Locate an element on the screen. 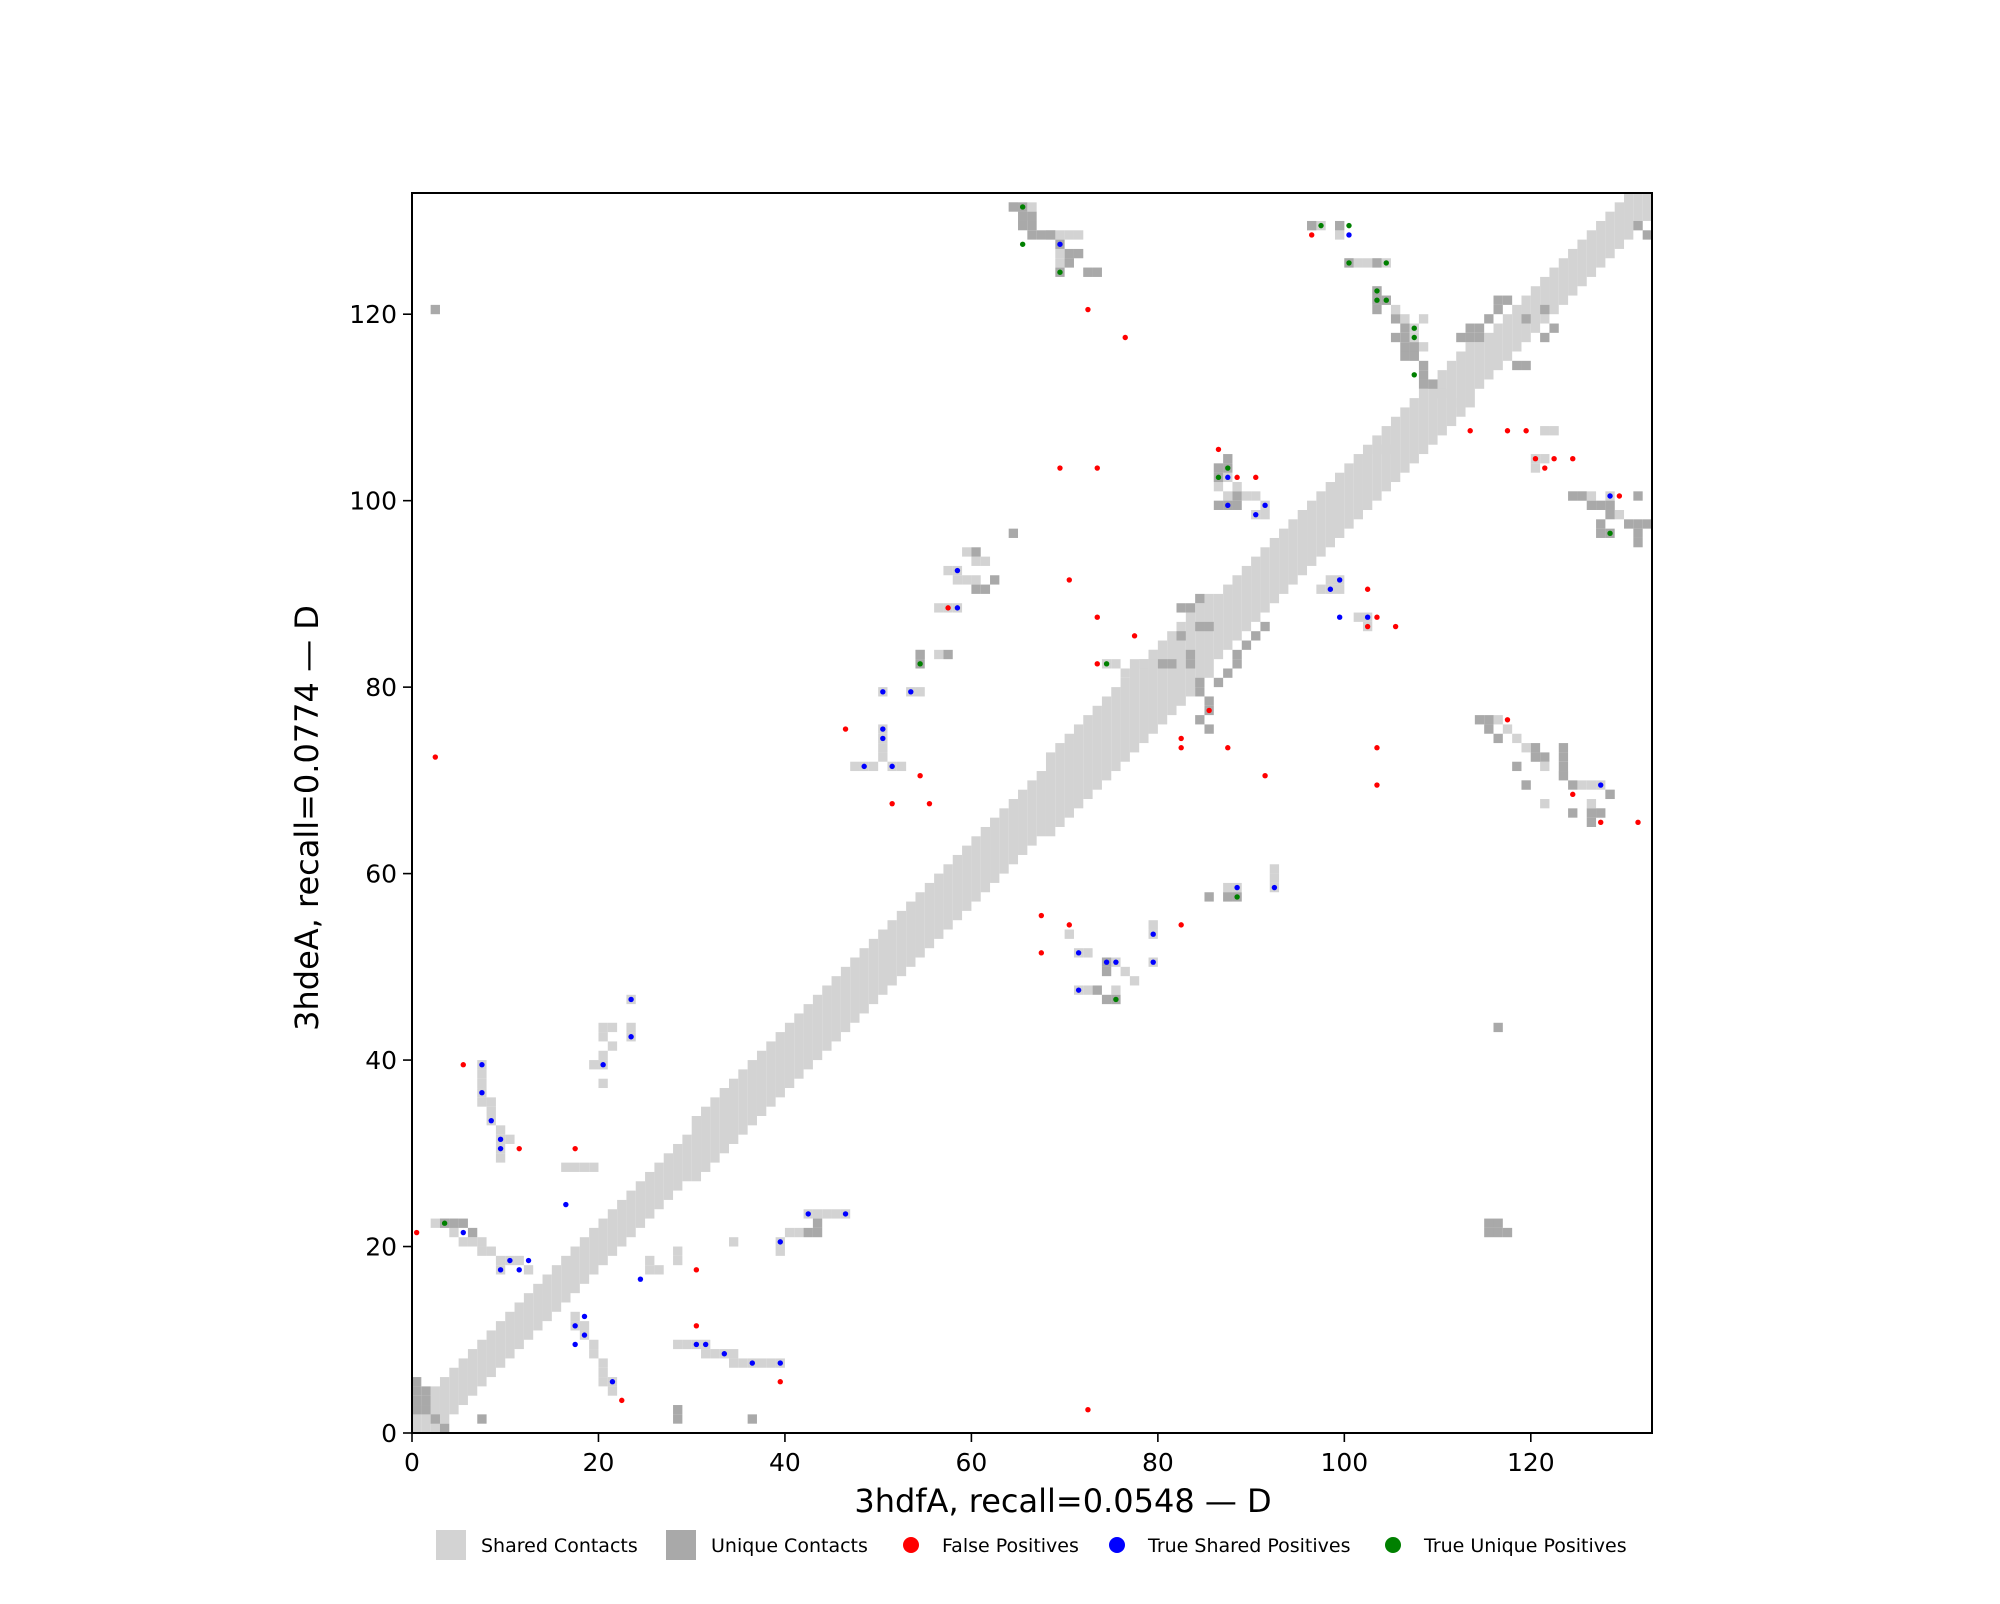 The height and width of the screenshot is (1604, 2000). y-tick-label: 40 is located at coordinates (381, 1060).